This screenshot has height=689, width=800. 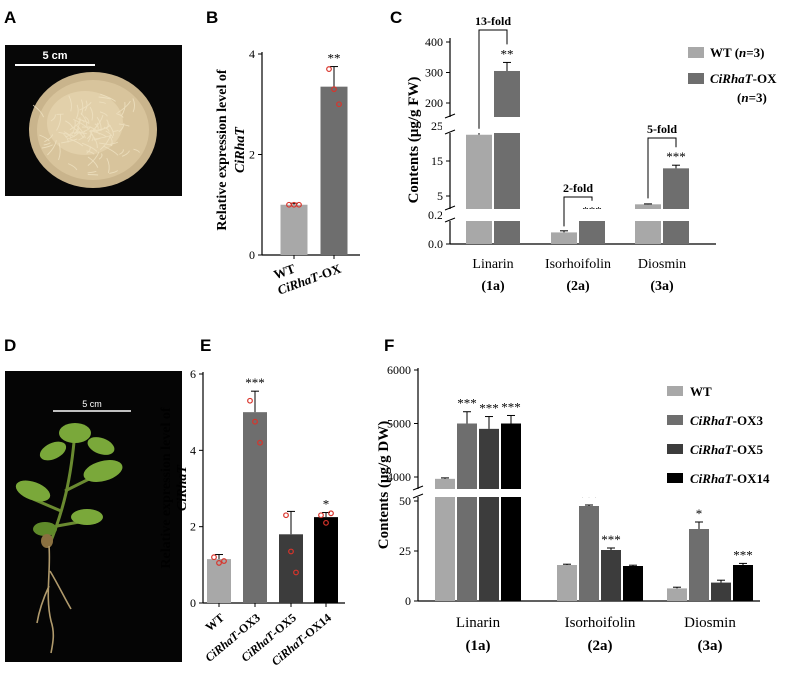 I want to click on f-legend-label: CiRhaT-OX5, so click(x=726, y=449).